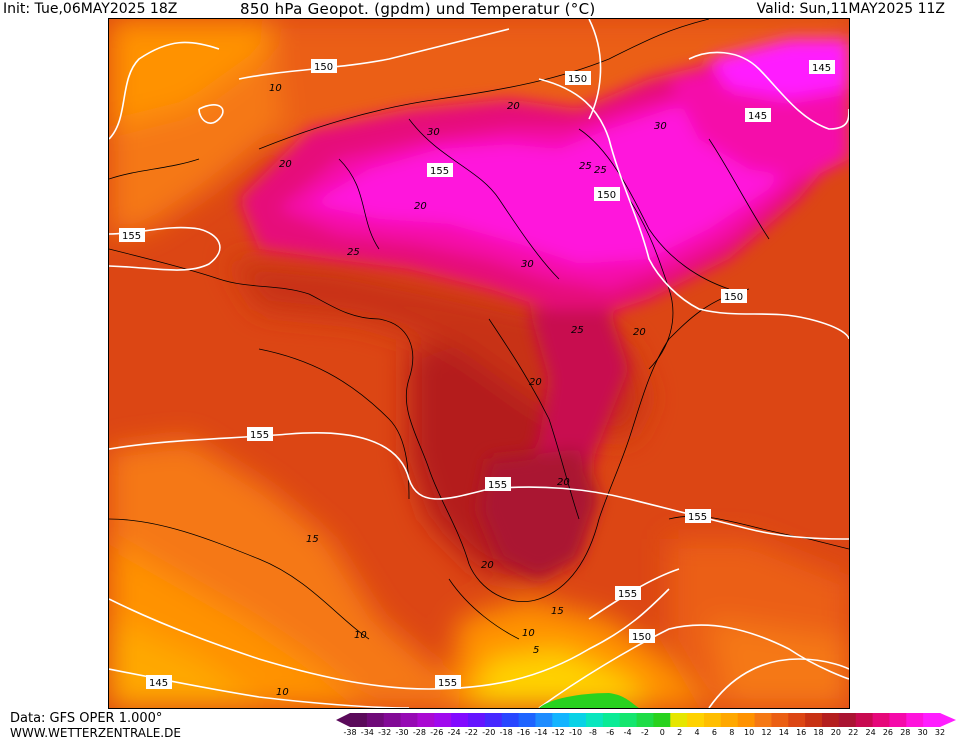 The width and height of the screenshot is (959, 741). What do you see at coordinates (558, 732) in the screenshot?
I see `scale-tick-label: -12` at bounding box center [558, 732].